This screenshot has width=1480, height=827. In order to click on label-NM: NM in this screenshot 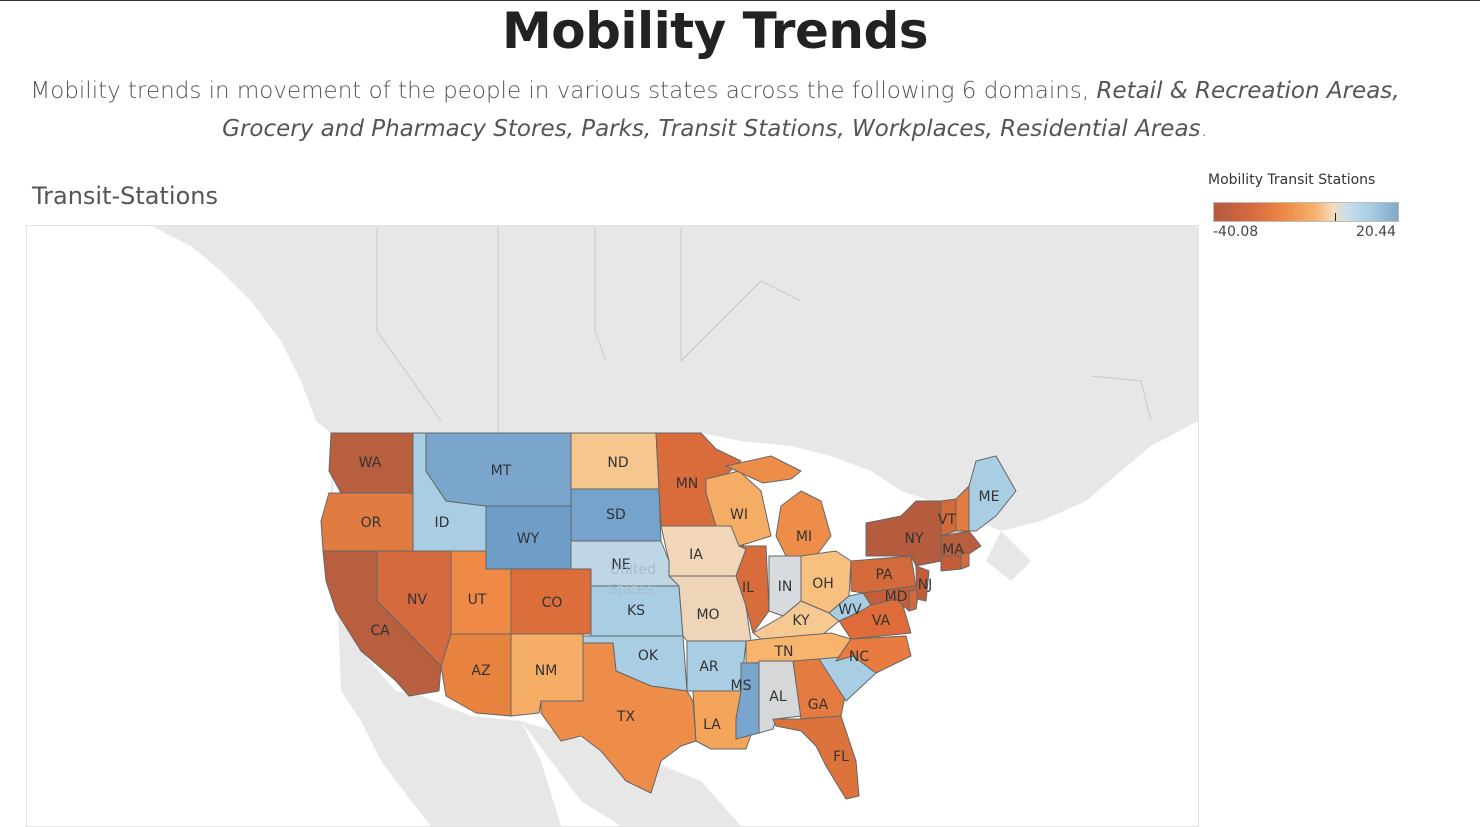, I will do `click(546, 671)`.